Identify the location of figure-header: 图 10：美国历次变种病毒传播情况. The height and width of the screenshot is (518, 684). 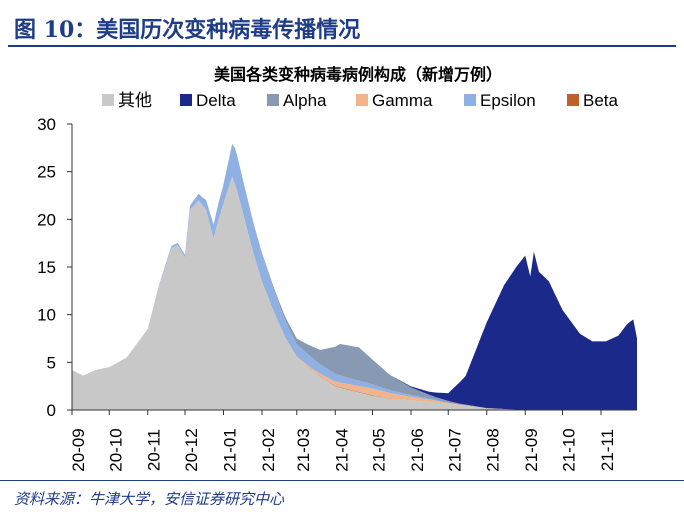
(342, 30).